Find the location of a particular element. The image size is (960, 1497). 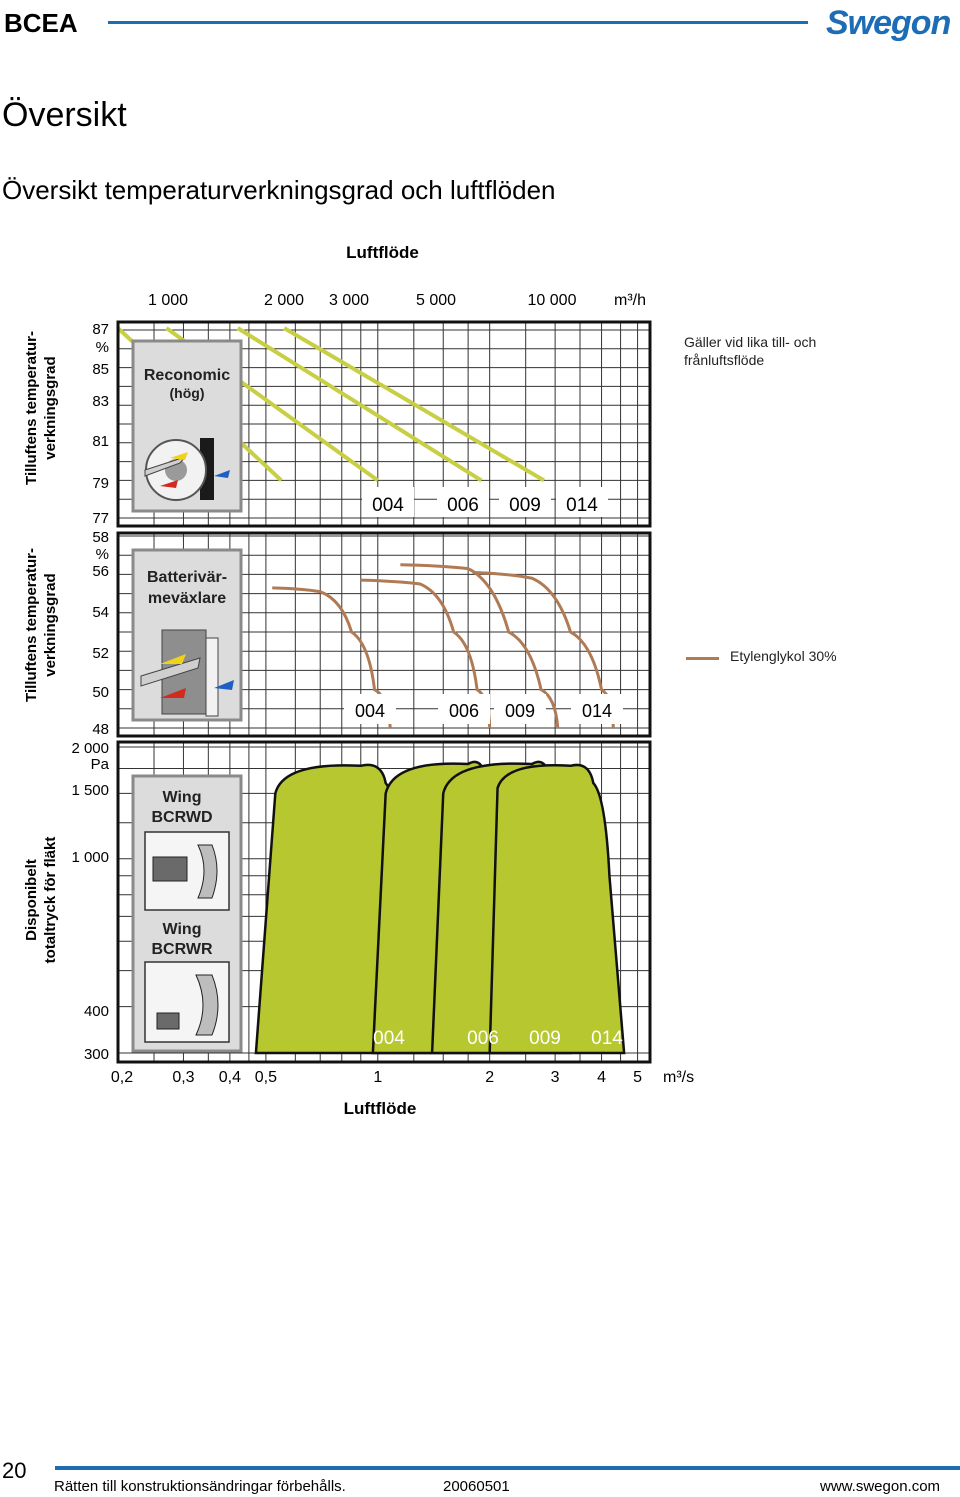

reconomic-label-004: 004 is located at coordinates (388, 505).